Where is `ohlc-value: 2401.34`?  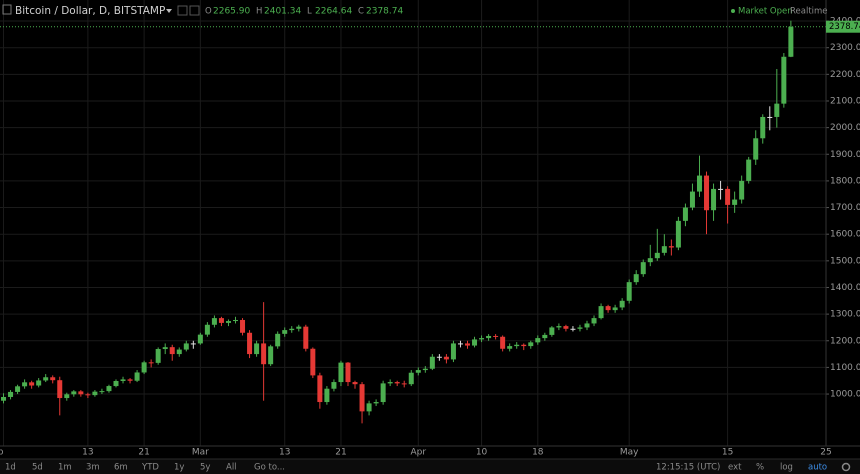 ohlc-value: 2401.34 is located at coordinates (282, 12).